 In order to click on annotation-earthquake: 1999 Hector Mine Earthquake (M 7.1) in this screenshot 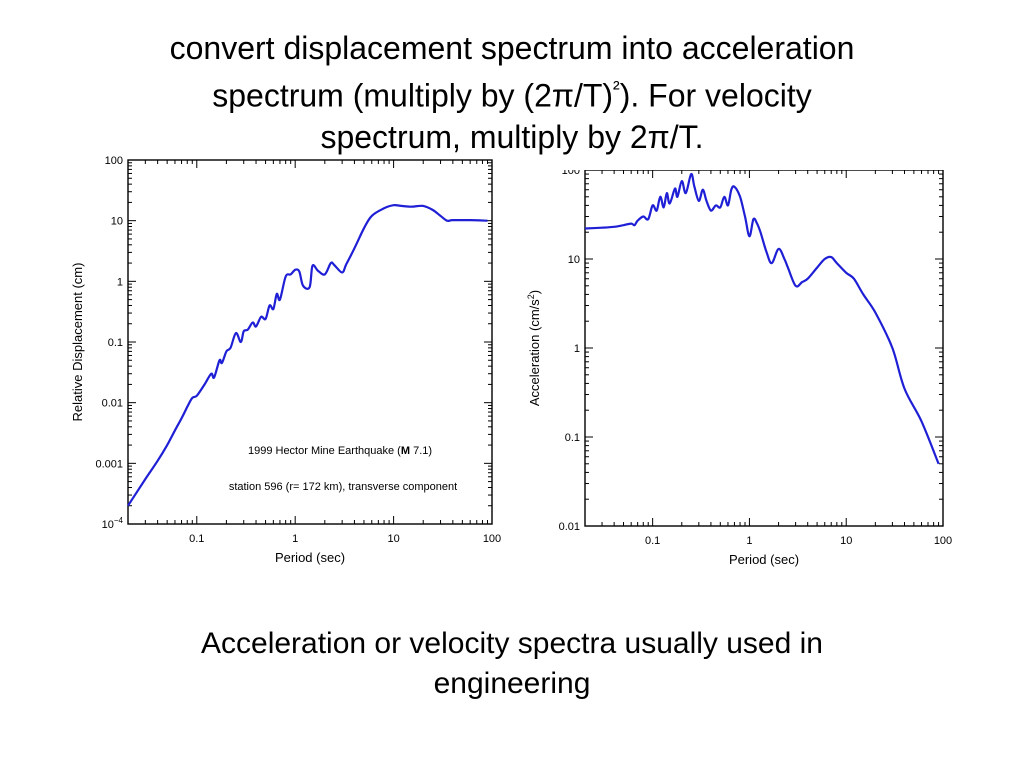, I will do `click(340, 451)`.